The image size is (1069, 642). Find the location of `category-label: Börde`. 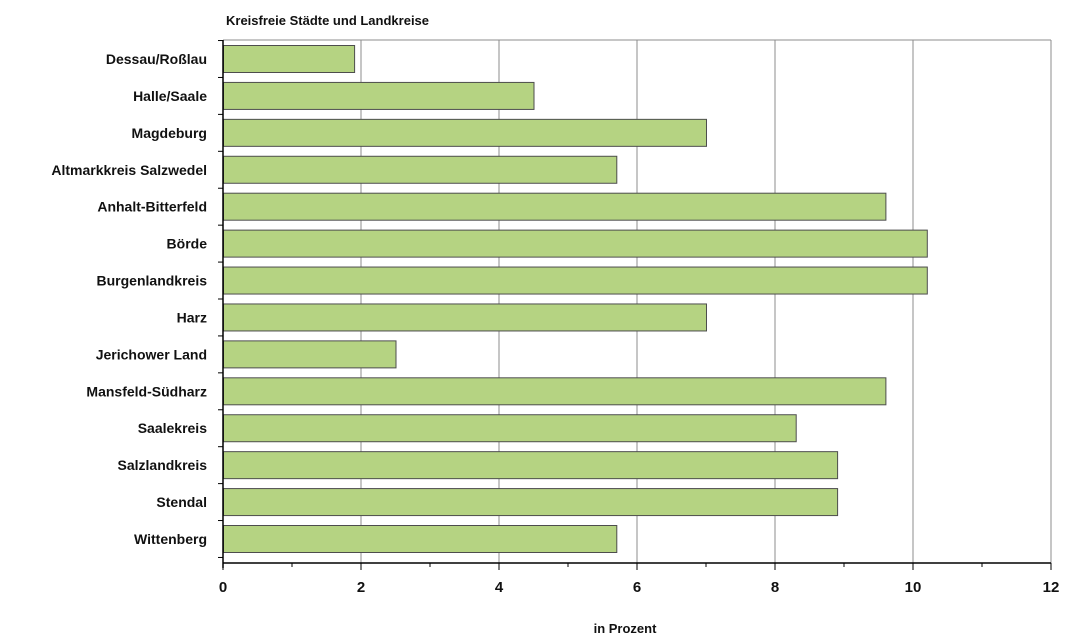

category-label: Börde is located at coordinates (187, 244).